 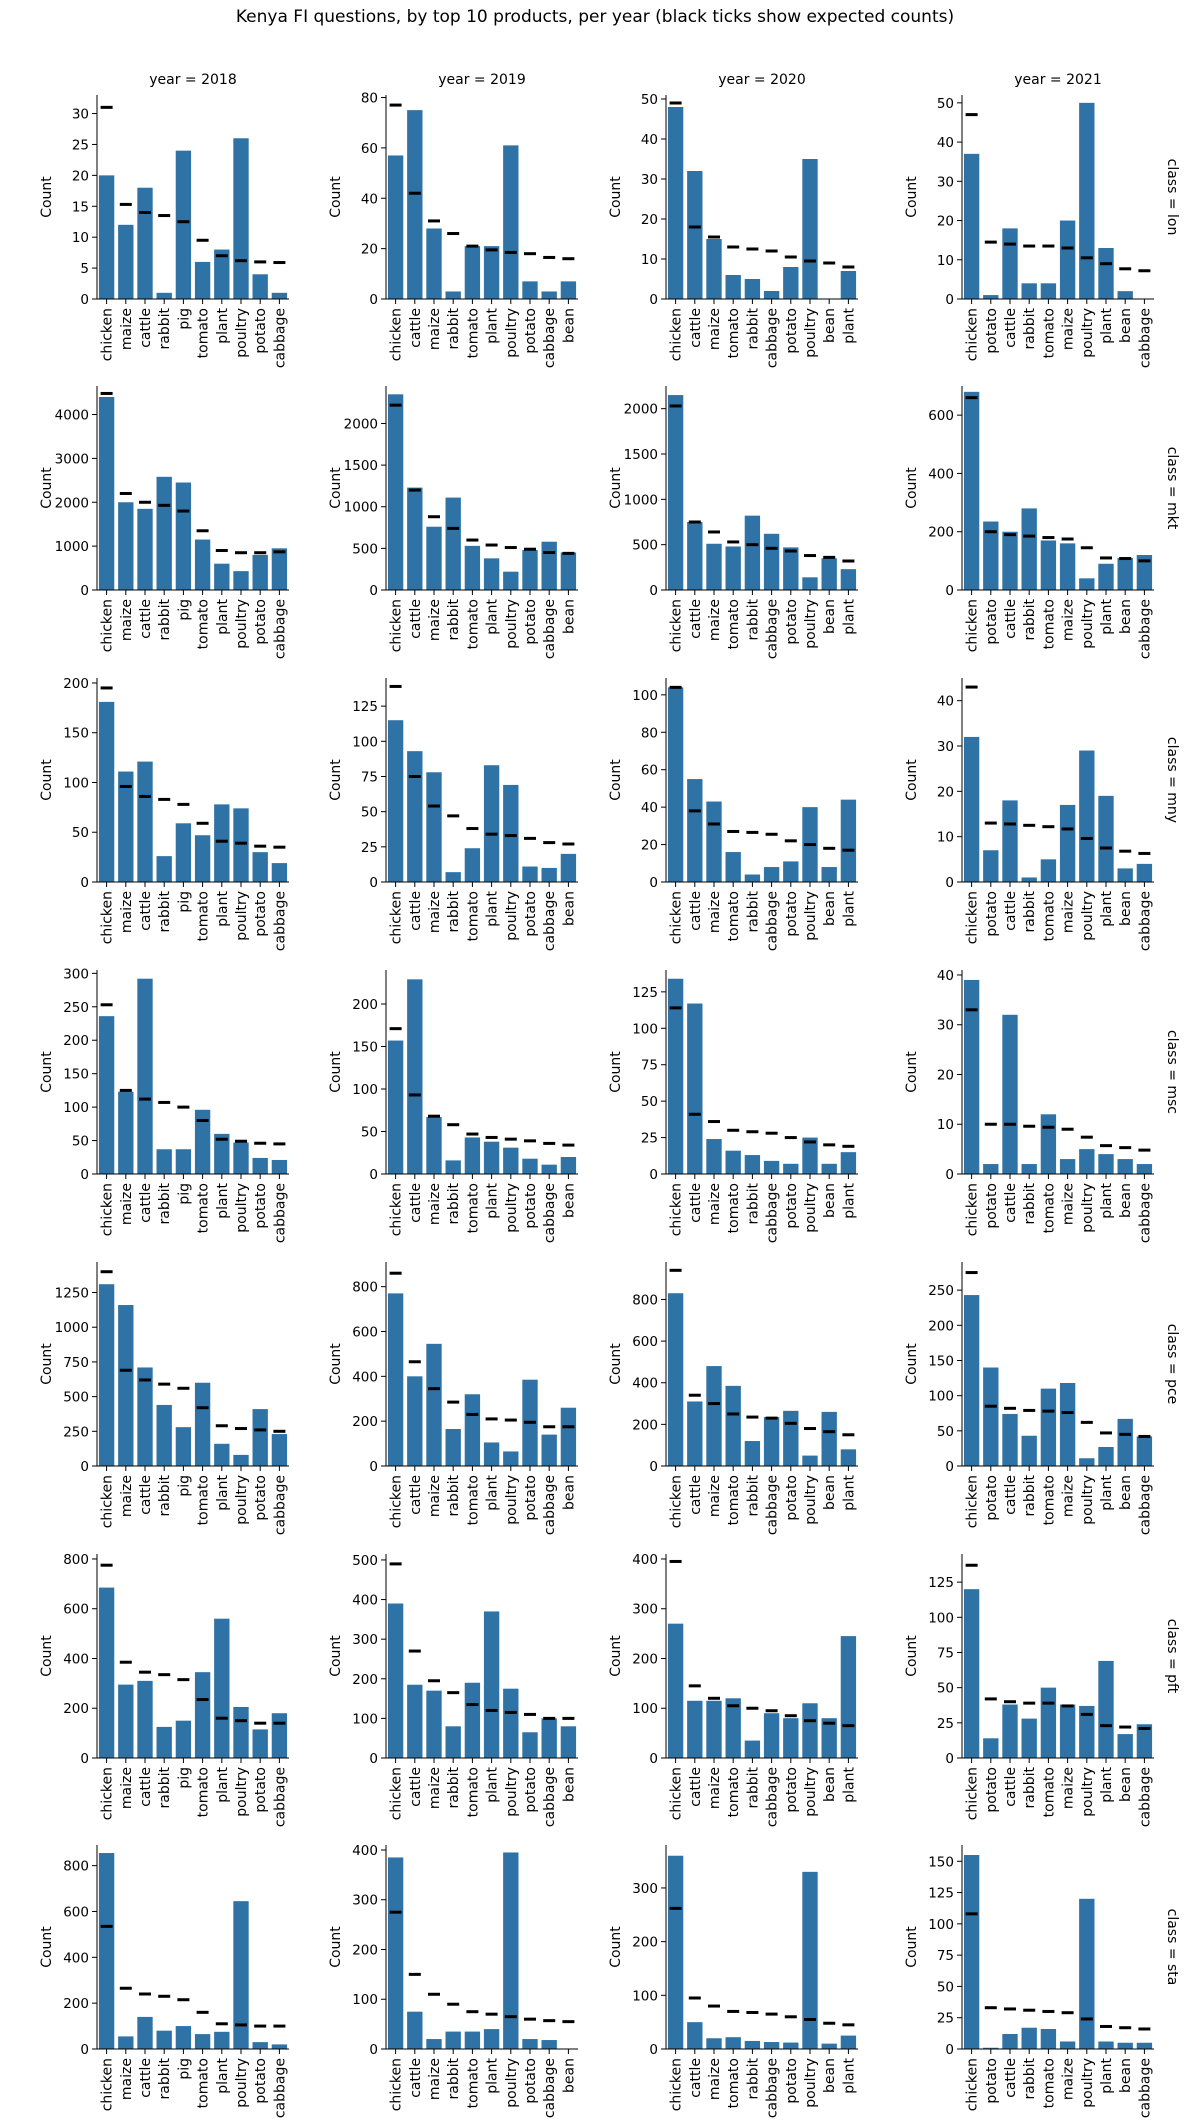 What do you see at coordinates (72, 416) in the screenshot?
I see `y-tick-label: 4000` at bounding box center [72, 416].